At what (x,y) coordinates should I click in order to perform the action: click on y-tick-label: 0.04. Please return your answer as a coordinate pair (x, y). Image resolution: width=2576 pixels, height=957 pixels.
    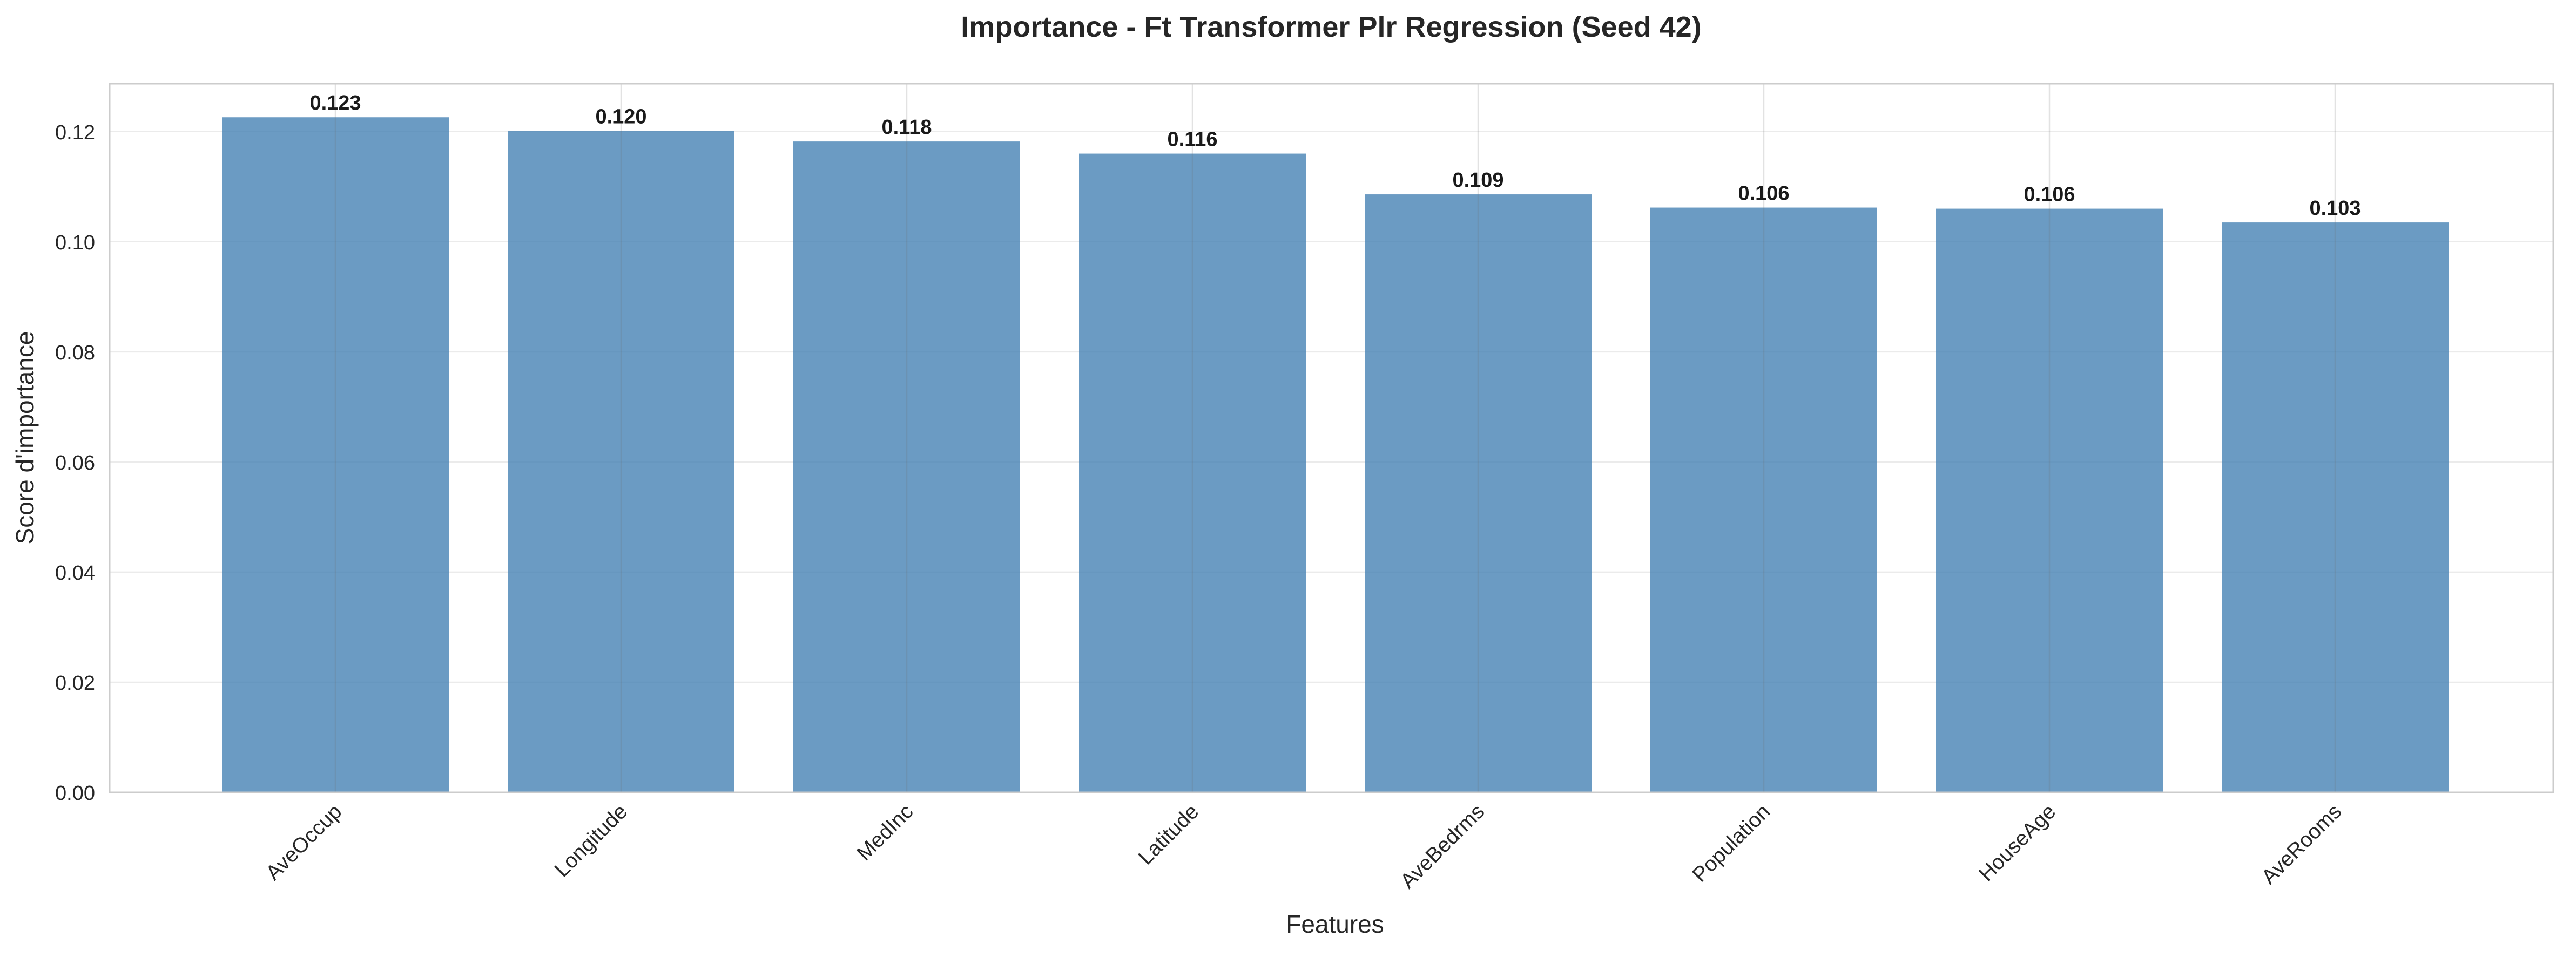
    Looking at the image, I should click on (75, 574).